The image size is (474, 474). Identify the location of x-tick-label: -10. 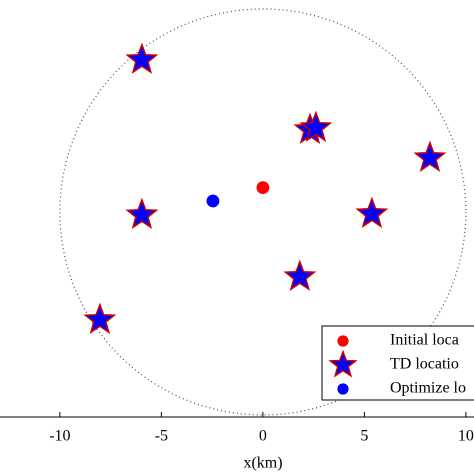
(59, 436).